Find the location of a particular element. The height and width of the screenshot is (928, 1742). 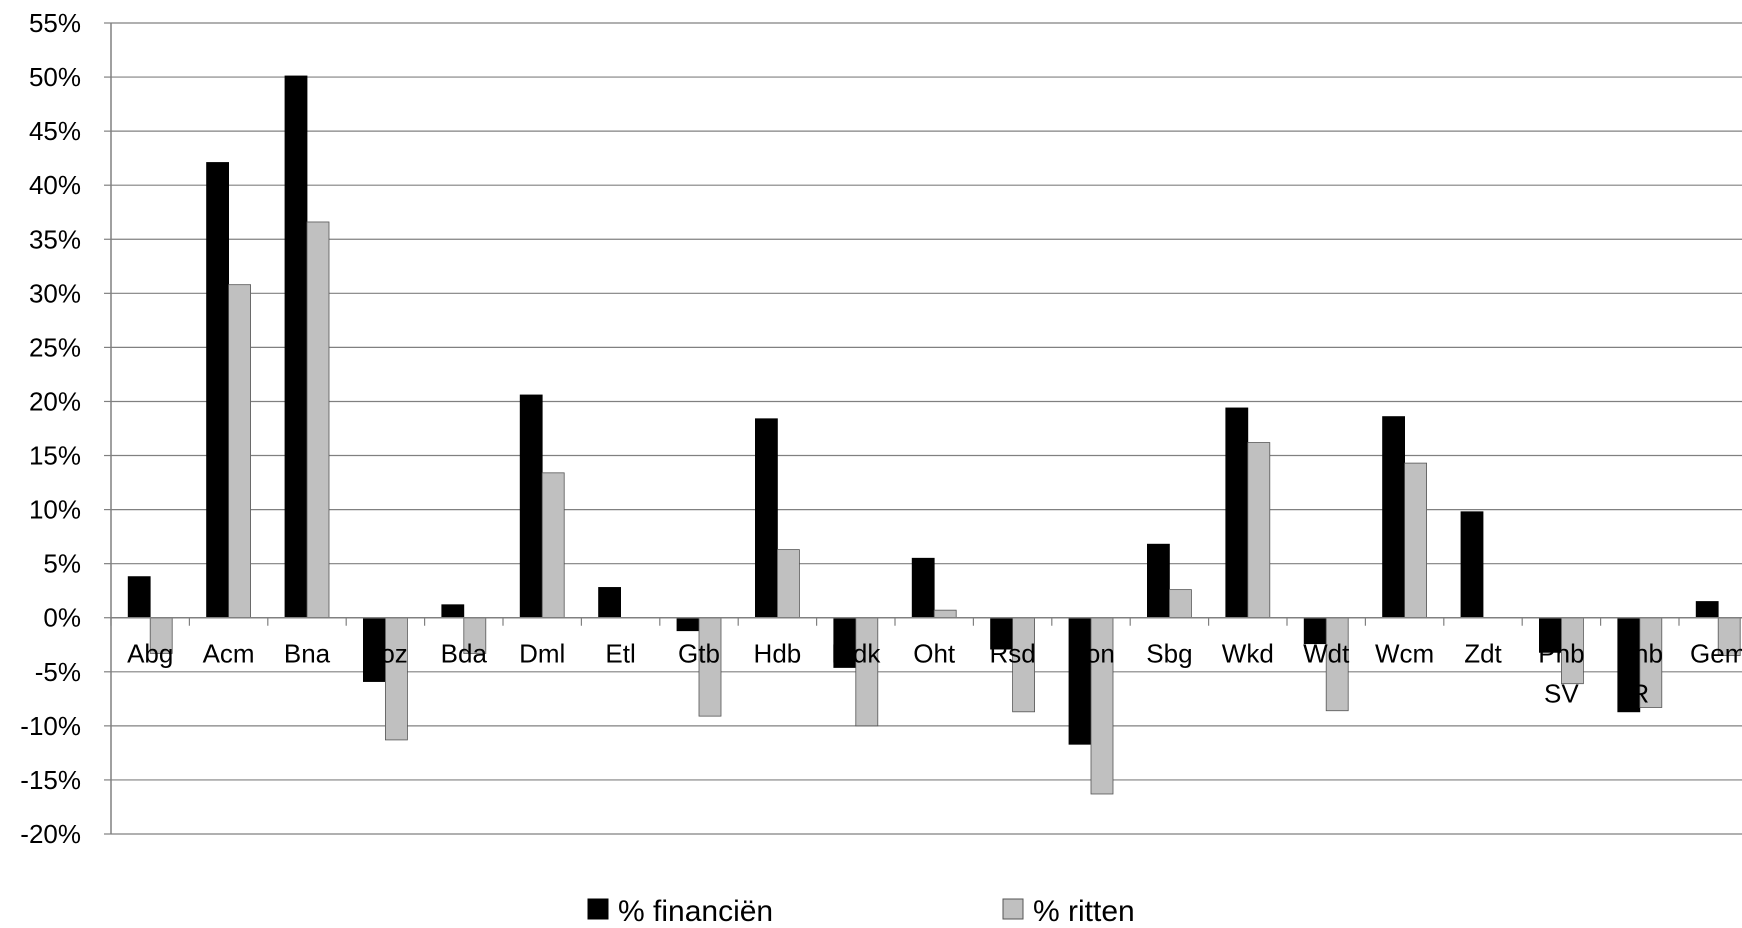

category-label: Gem is located at coordinates (1716, 654).